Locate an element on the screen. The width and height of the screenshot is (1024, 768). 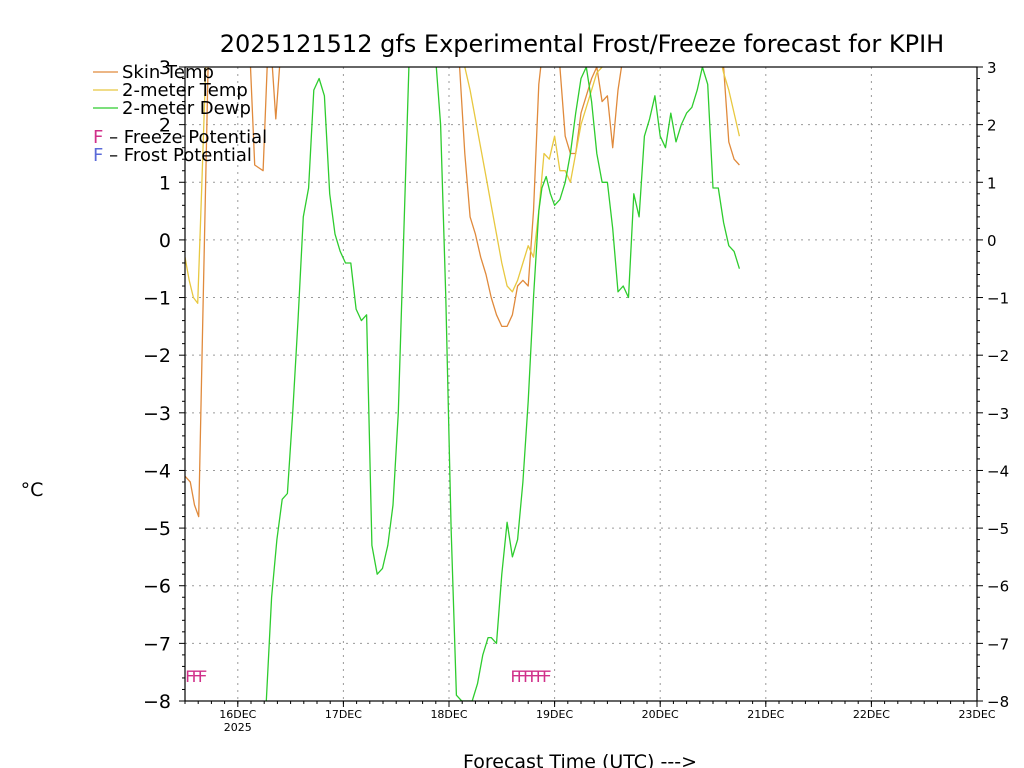
y-tick-label-left-2: 1 is located at coordinates (165, 183).